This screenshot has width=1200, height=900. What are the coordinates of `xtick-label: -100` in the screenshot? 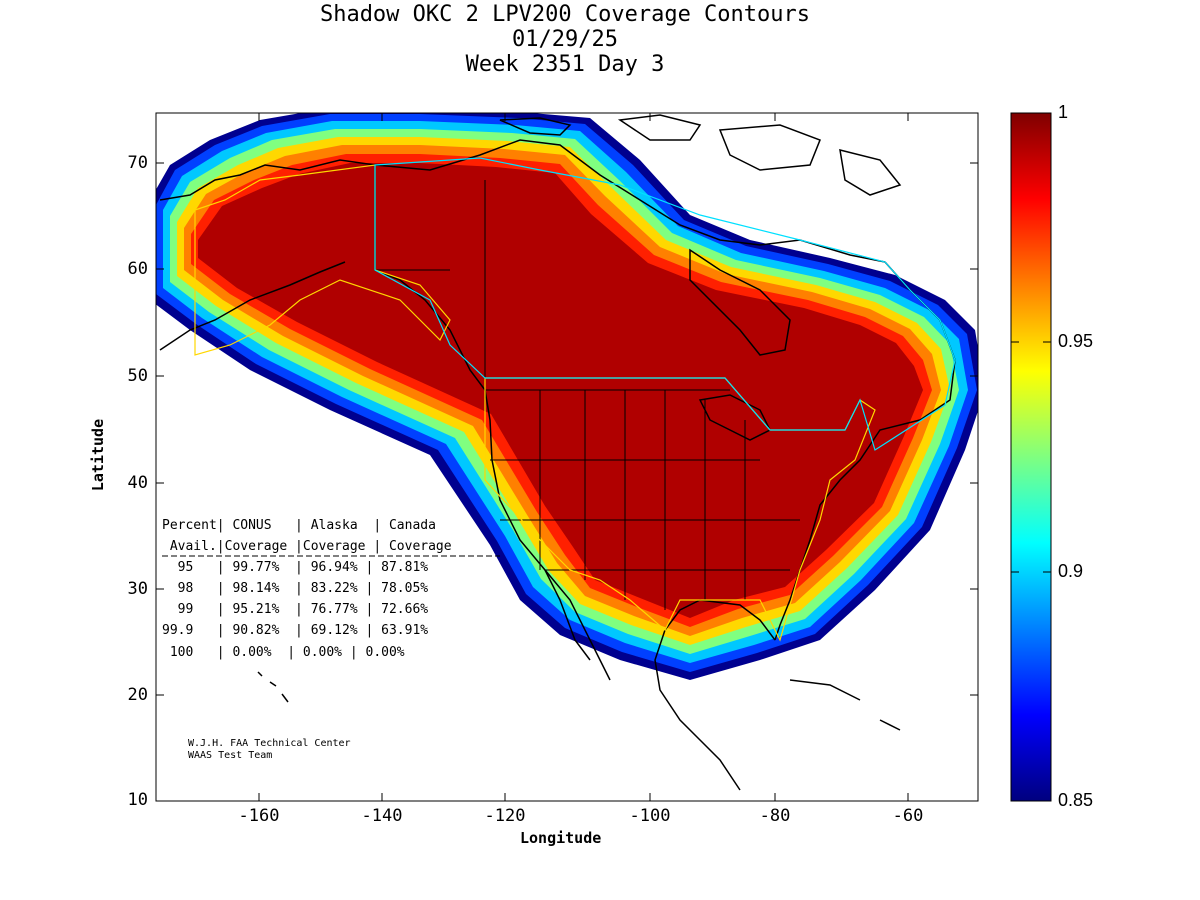 It's located at (650, 816).